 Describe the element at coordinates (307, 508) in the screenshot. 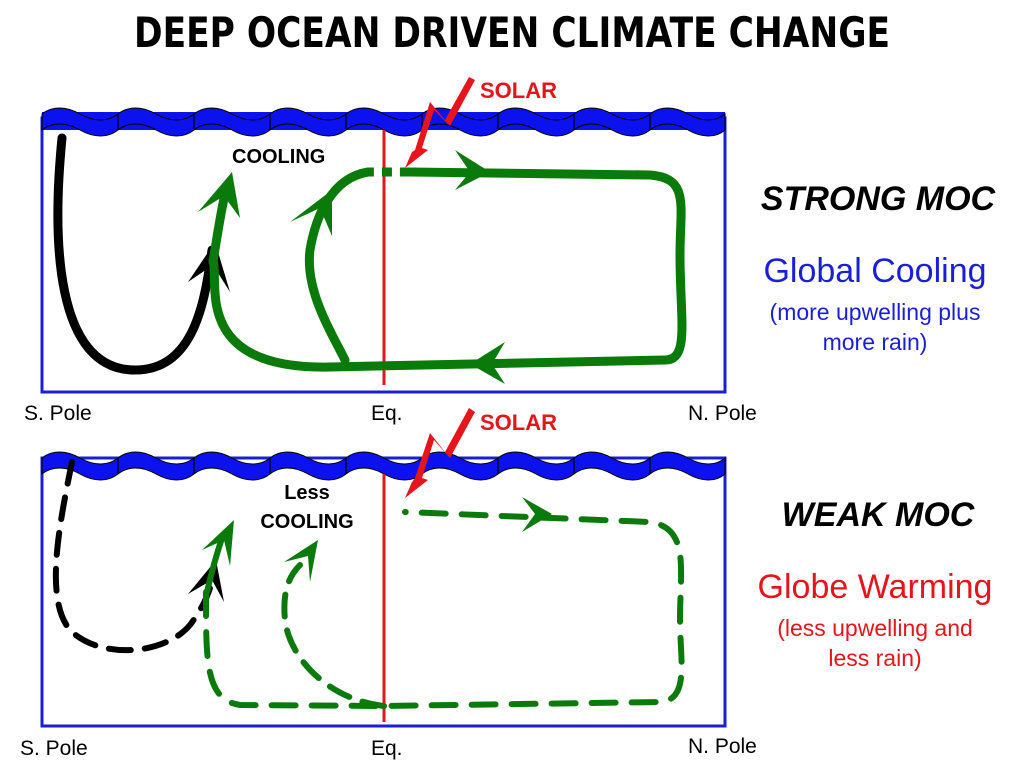

I see `bottom-cooling-label: Less COOLING` at that location.